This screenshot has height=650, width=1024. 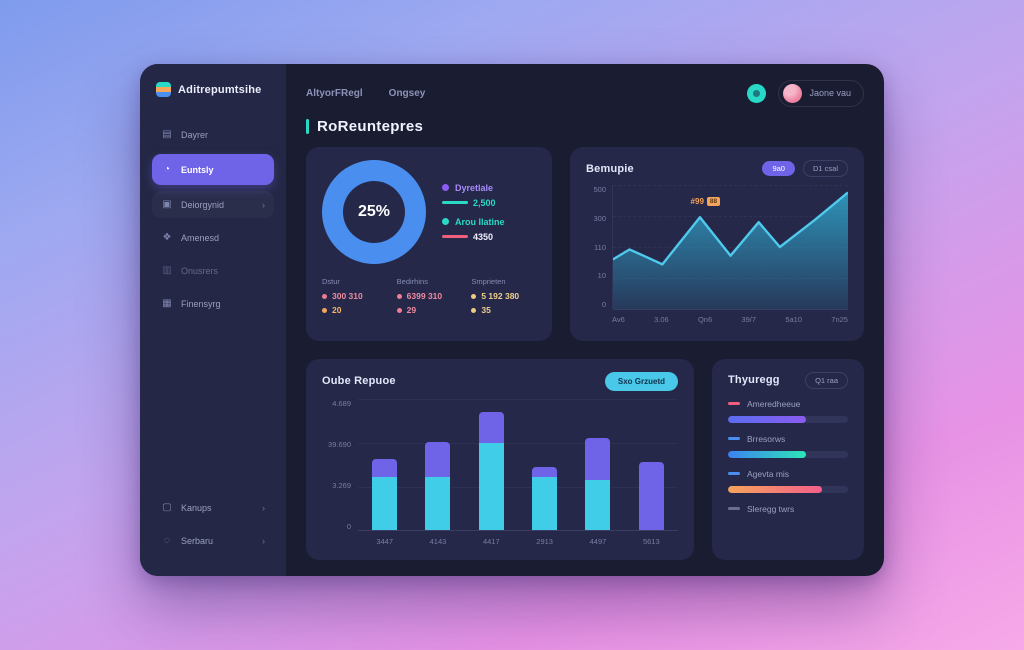 I want to click on user-menu: Jaone vau, so click(x=821, y=93).